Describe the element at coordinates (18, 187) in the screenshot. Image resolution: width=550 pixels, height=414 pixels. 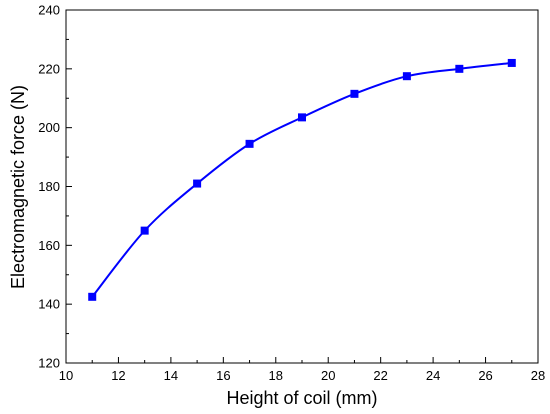
I see `y-axis-title: Electromagnetic force (N)` at that location.